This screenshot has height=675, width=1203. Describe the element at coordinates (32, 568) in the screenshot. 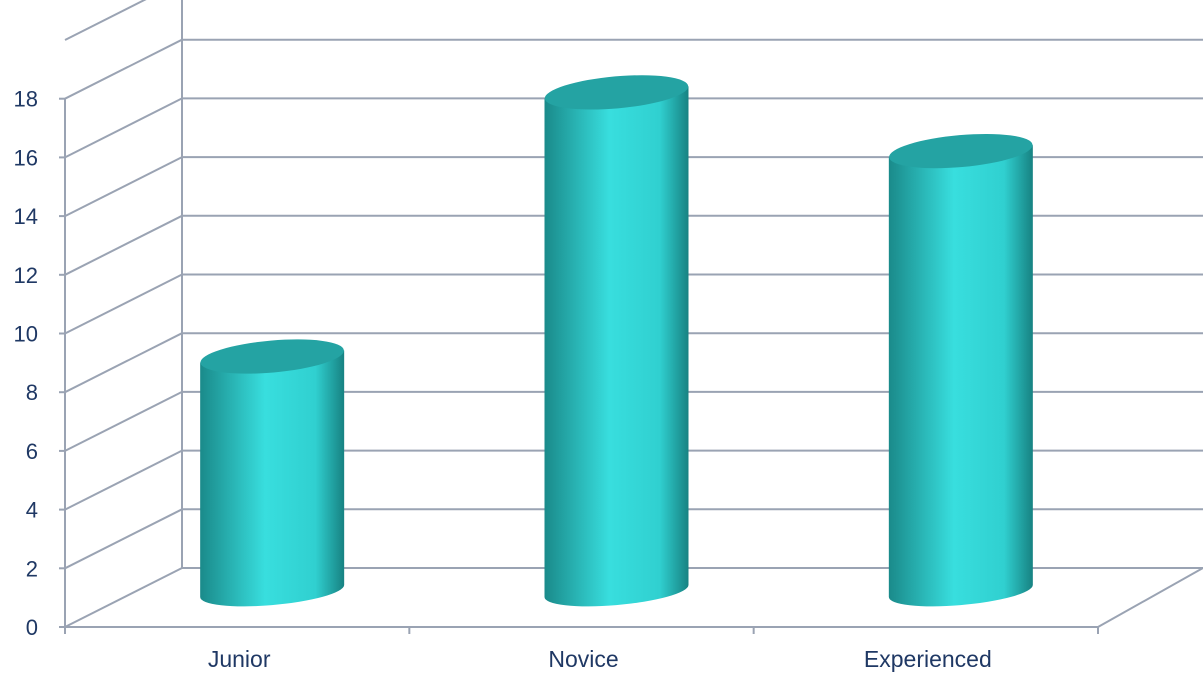

I see `y-tick-label: 2` at that location.